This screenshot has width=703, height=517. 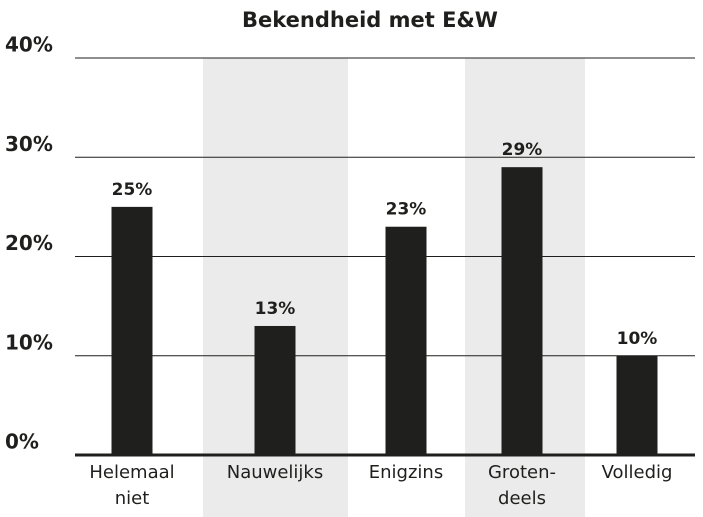 I want to click on y-tick-label: 30%, so click(x=29, y=144).